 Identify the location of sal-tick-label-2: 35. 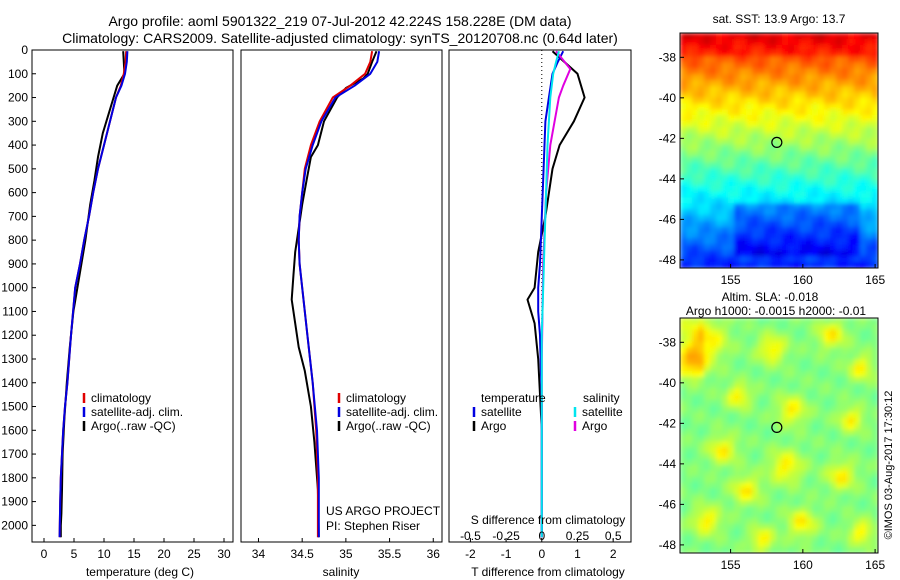
(346, 554).